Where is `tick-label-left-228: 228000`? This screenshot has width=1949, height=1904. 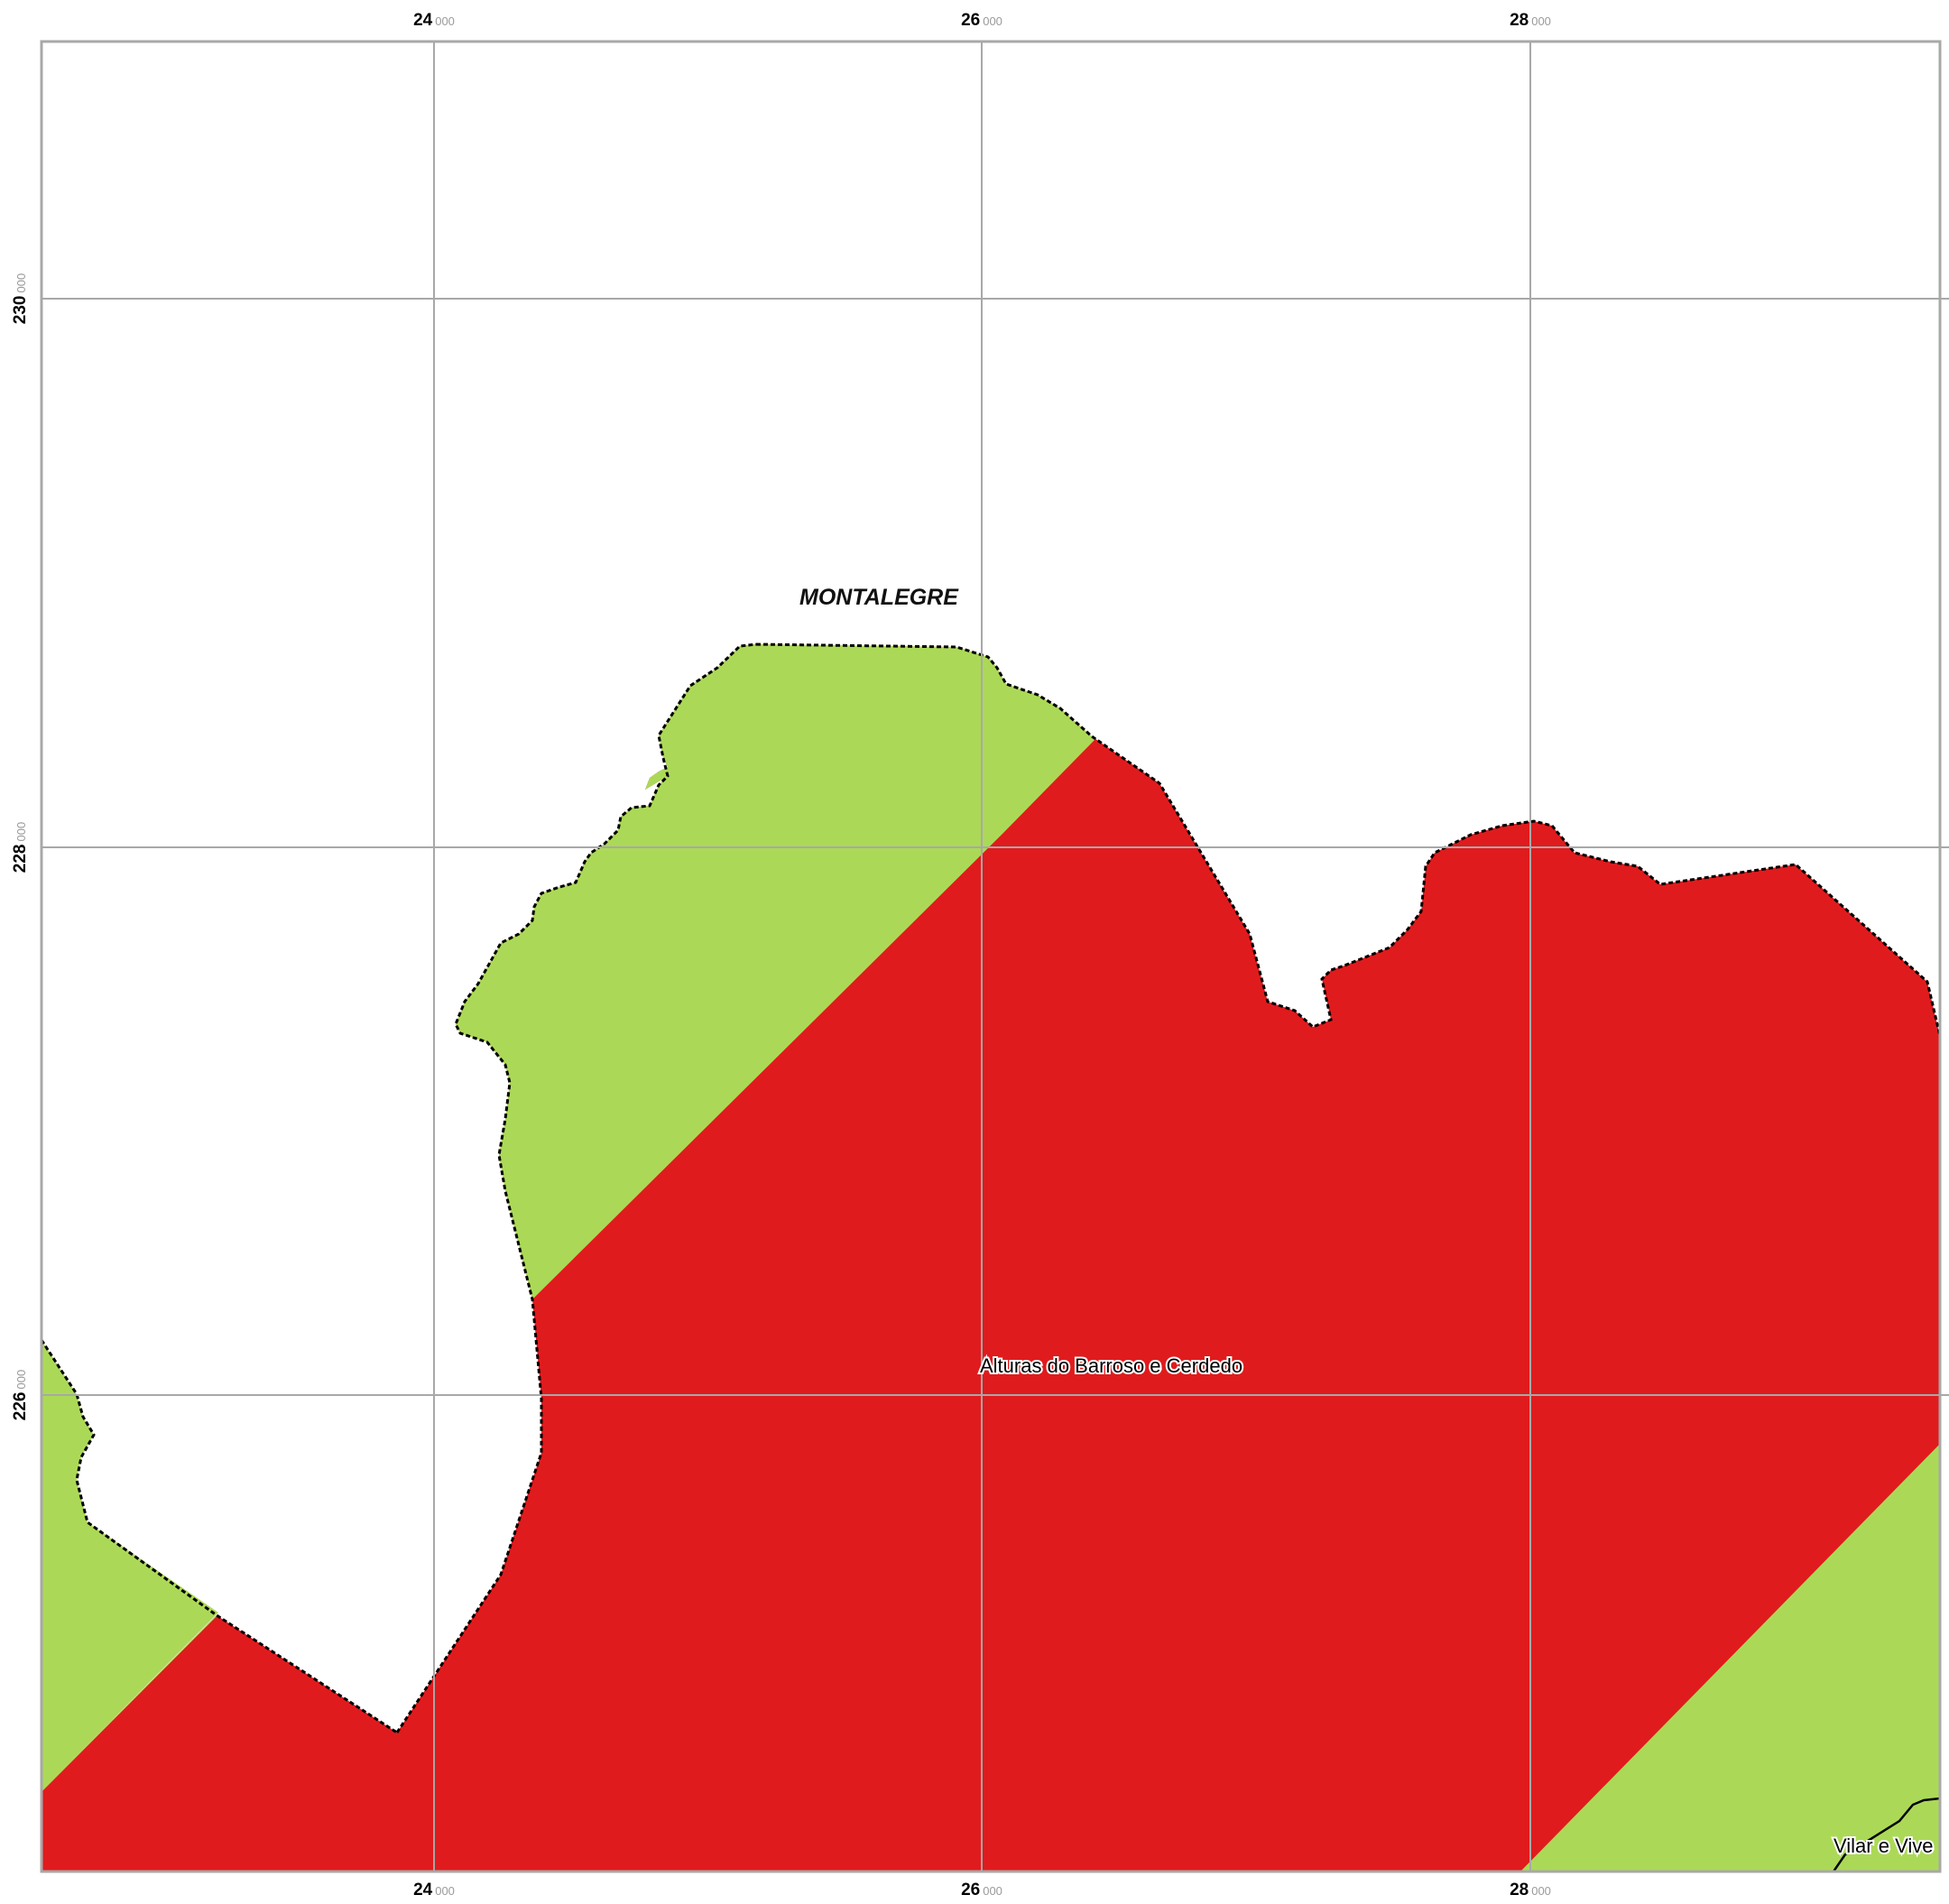
tick-label-left-228: 228000 is located at coordinates (20, 848).